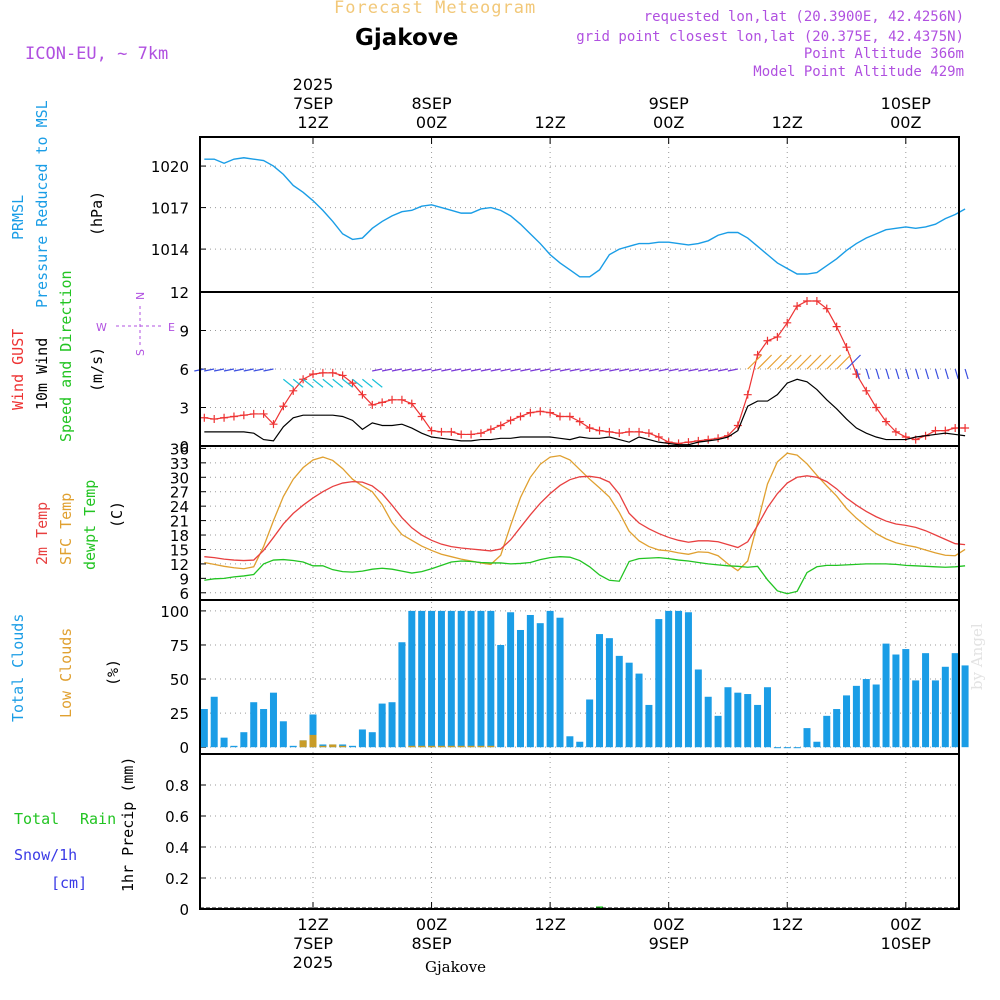 The height and width of the screenshot is (1000, 1000). I want to click on point-altitude: Point Altitude 366m, so click(883, 54).